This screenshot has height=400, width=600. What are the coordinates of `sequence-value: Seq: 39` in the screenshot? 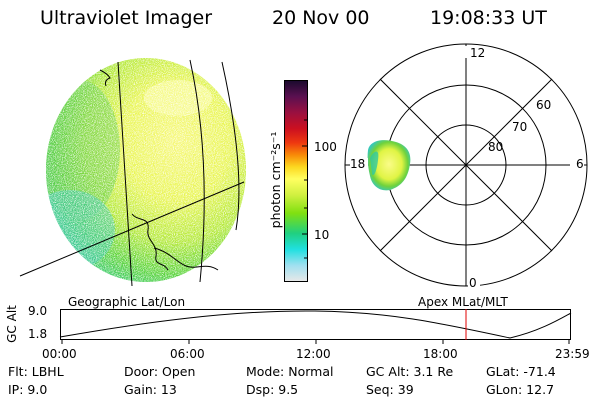 It's located at (390, 389).